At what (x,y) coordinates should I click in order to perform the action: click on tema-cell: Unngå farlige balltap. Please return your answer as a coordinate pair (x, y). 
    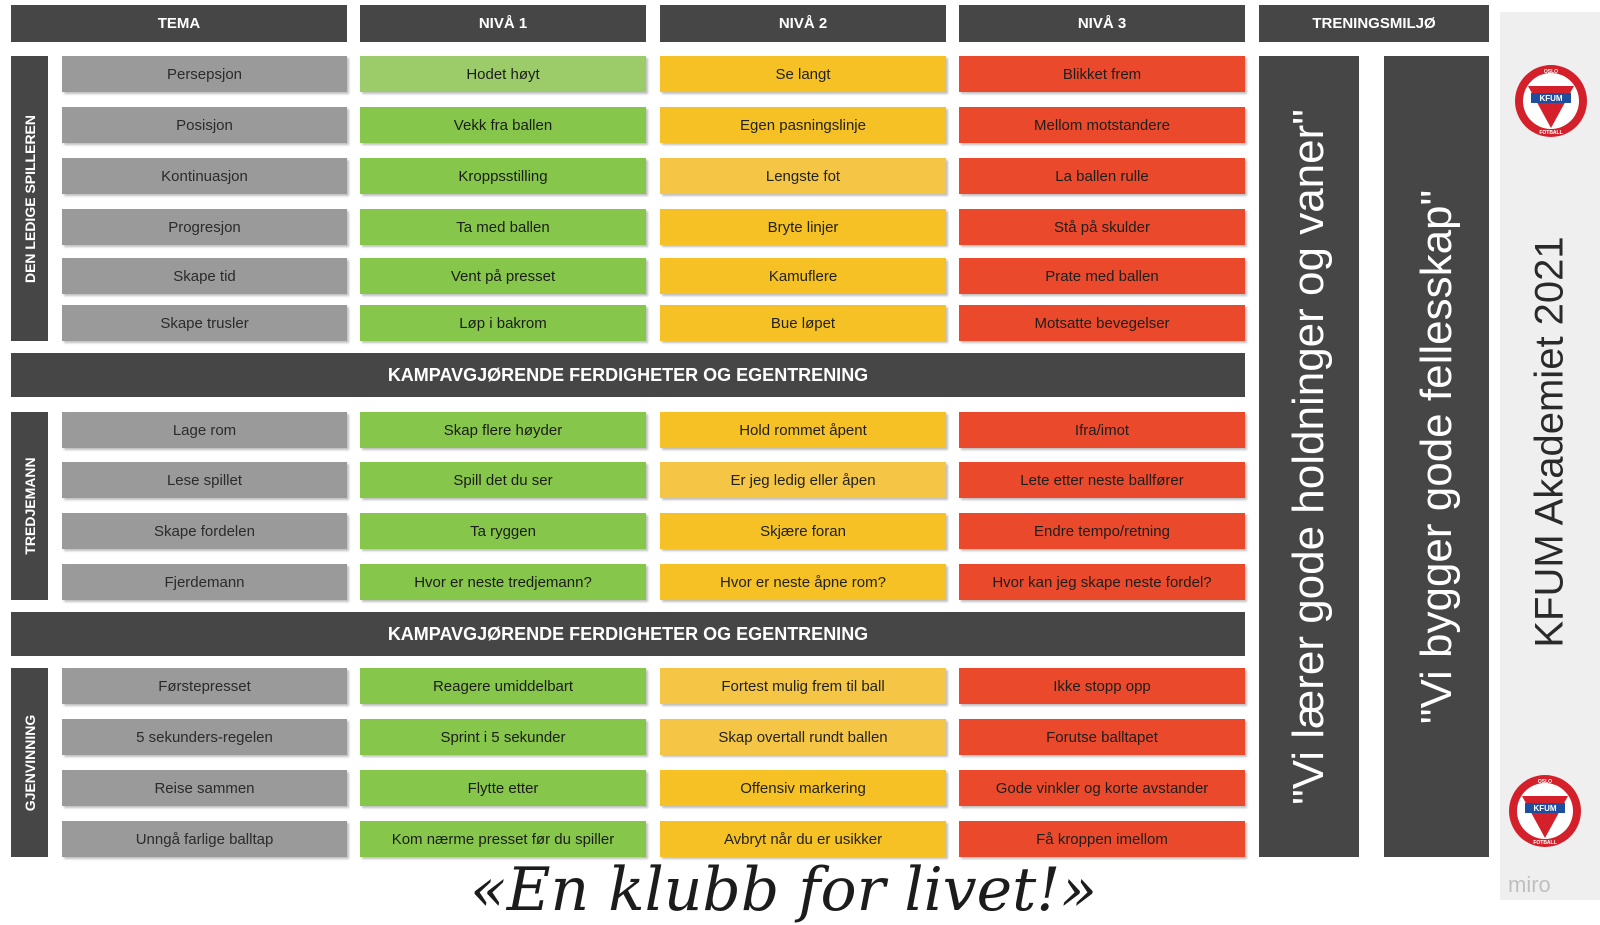
    Looking at the image, I should click on (204, 839).